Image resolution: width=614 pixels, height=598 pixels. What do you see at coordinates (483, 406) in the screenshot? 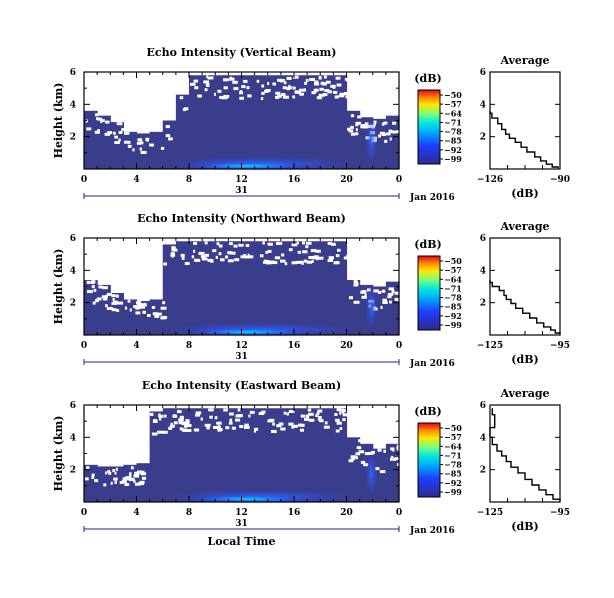
I see `profile-y-tick-label: 6` at bounding box center [483, 406].